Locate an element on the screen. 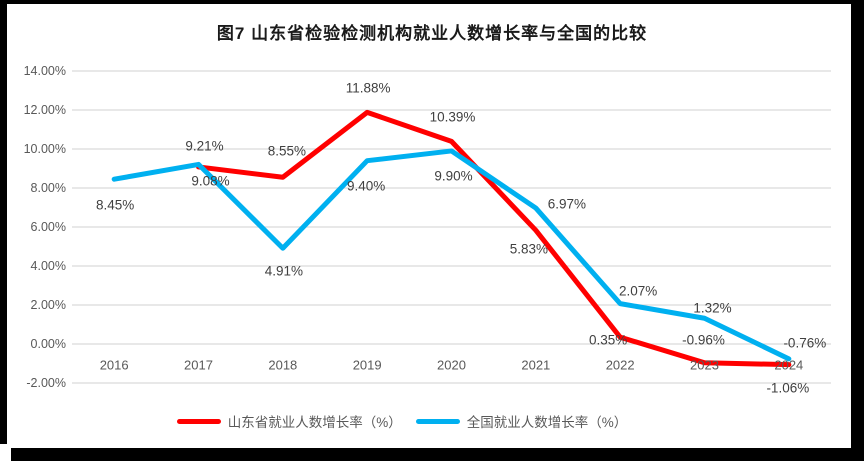  legend-swatch-blue-line is located at coordinates (437, 421).